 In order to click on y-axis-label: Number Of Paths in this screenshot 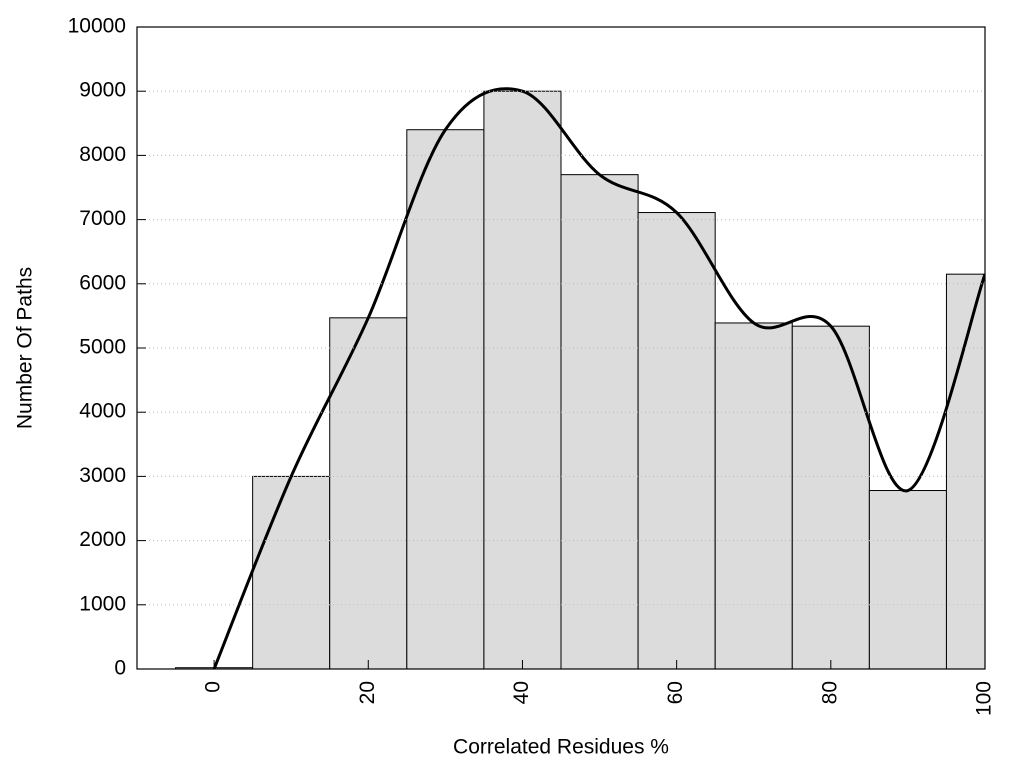, I will do `click(25, 348)`.